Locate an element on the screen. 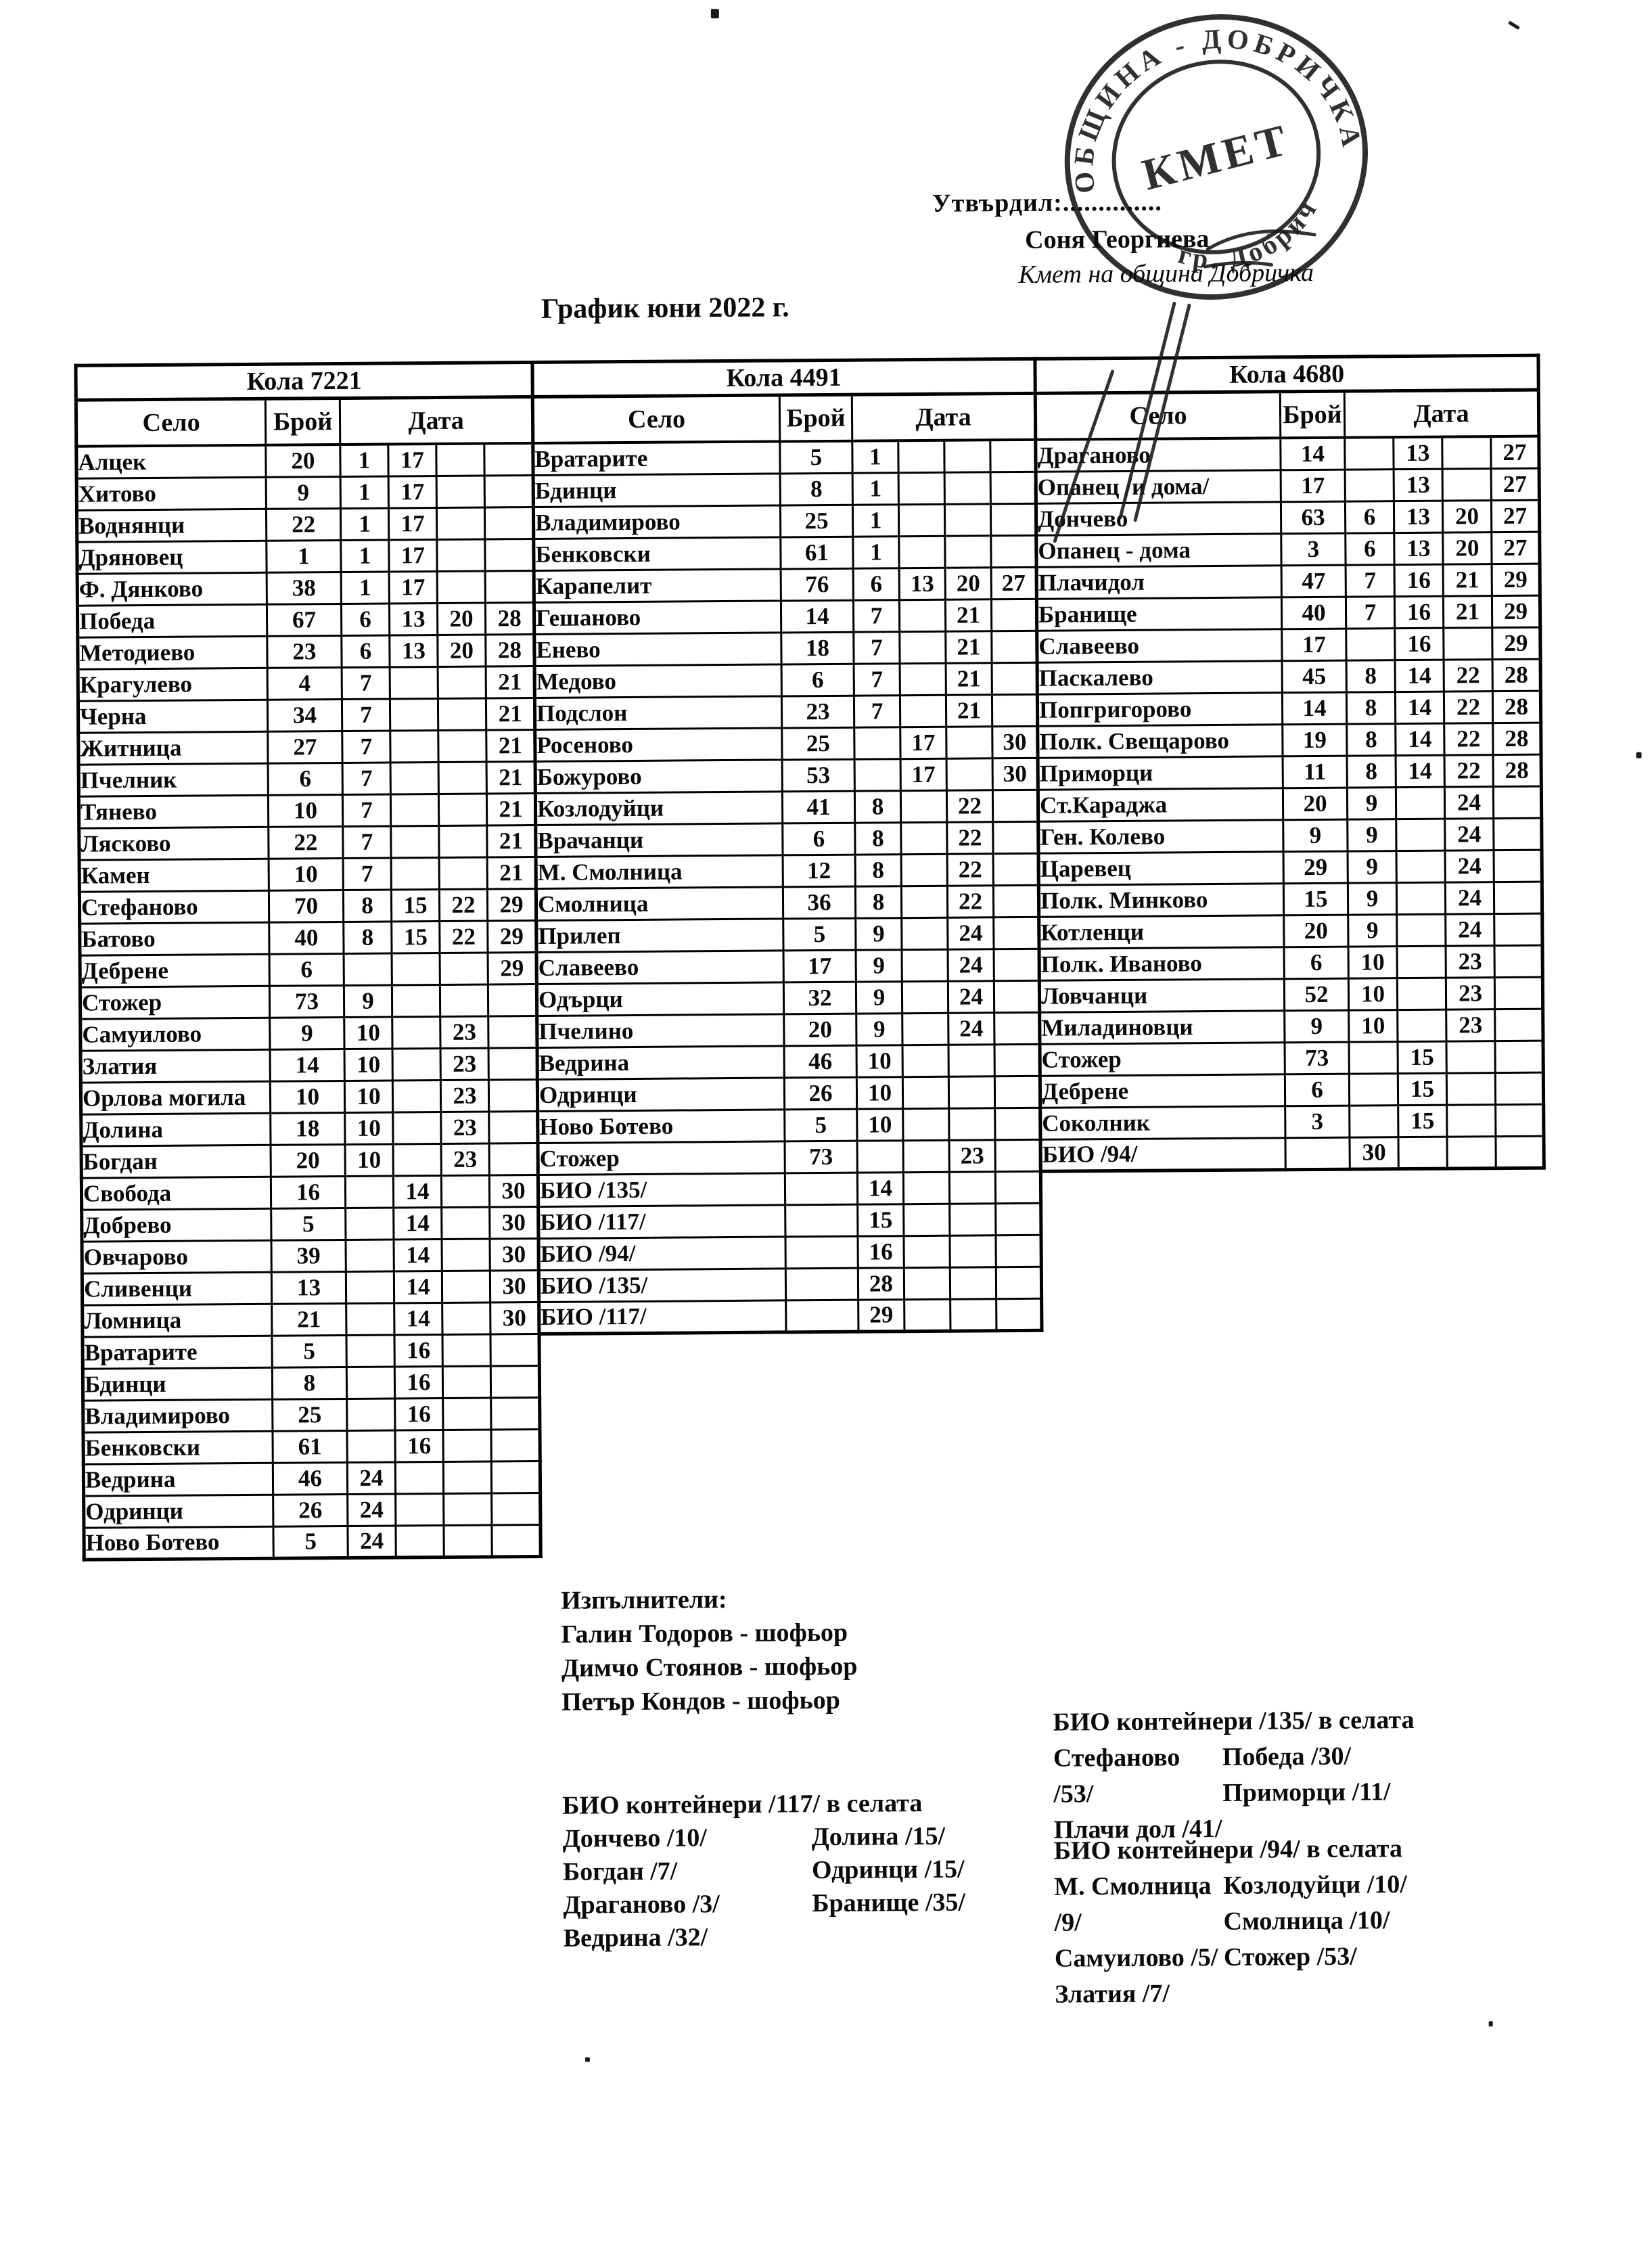 This screenshot has height=2247, width=1652. list-item: Стефаново /53/ is located at coordinates (1116, 1776).